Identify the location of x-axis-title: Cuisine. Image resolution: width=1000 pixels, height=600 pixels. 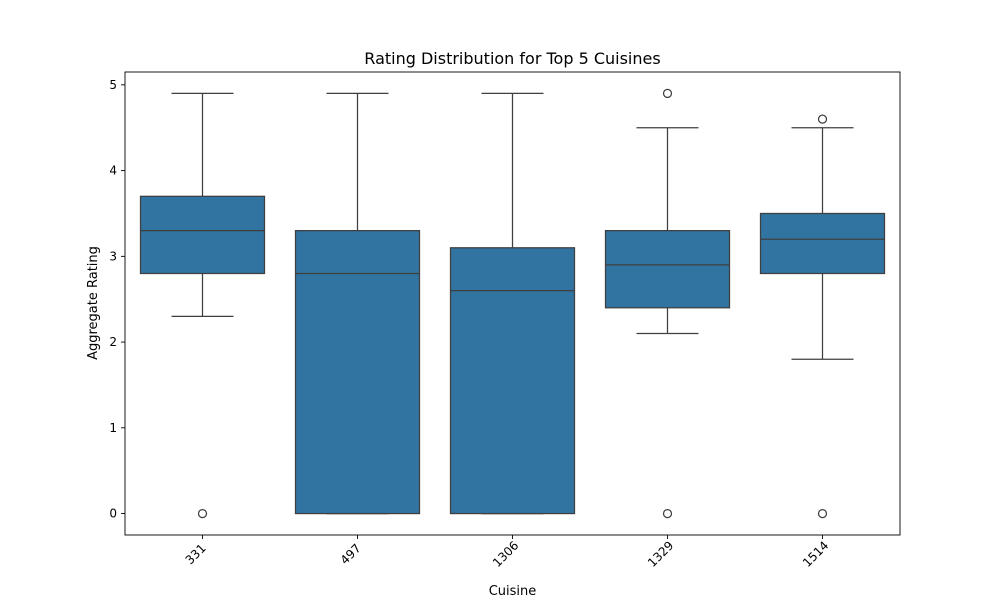
(513, 591).